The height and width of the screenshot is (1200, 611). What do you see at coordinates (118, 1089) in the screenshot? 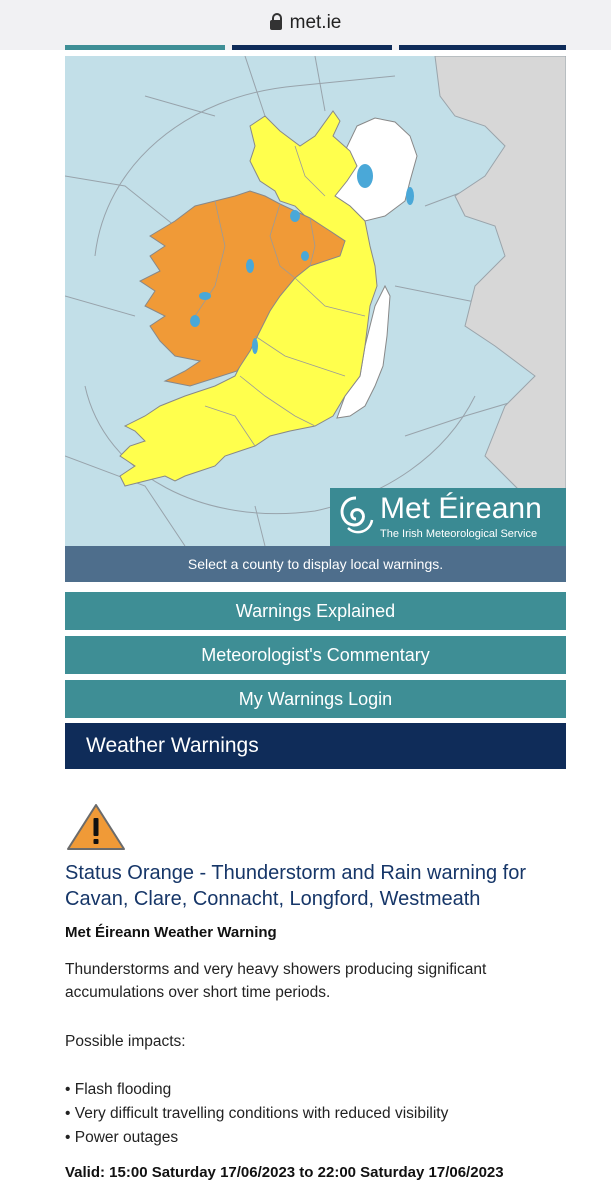
I see `impact-item: • Flash flooding` at bounding box center [118, 1089].